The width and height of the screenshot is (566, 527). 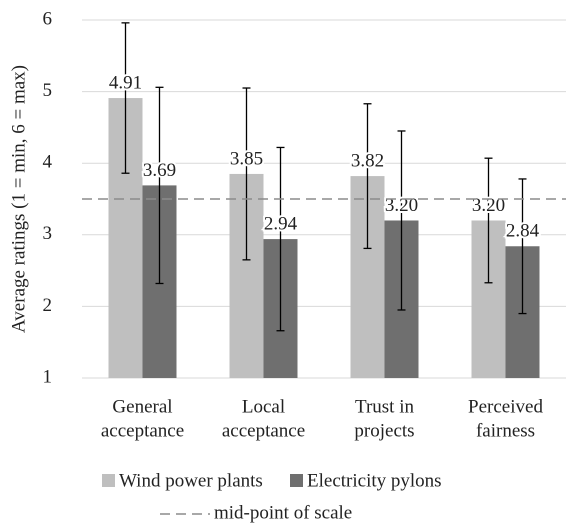 I want to click on x-tick-label: projects, so click(x=384, y=430).